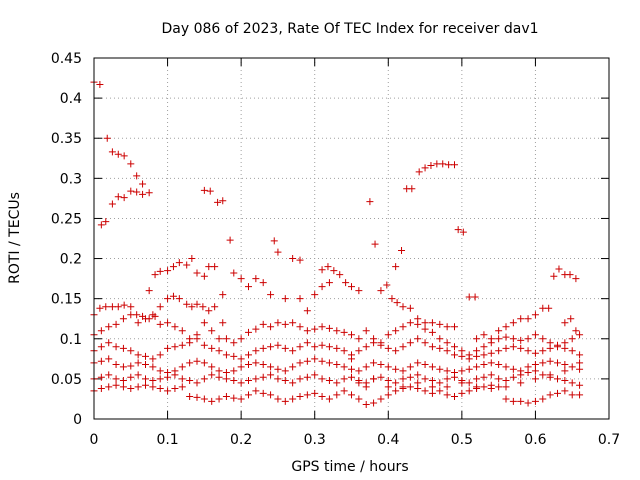 This screenshot has height=480, width=640. I want to click on y-tick-label: 0, so click(77, 420).